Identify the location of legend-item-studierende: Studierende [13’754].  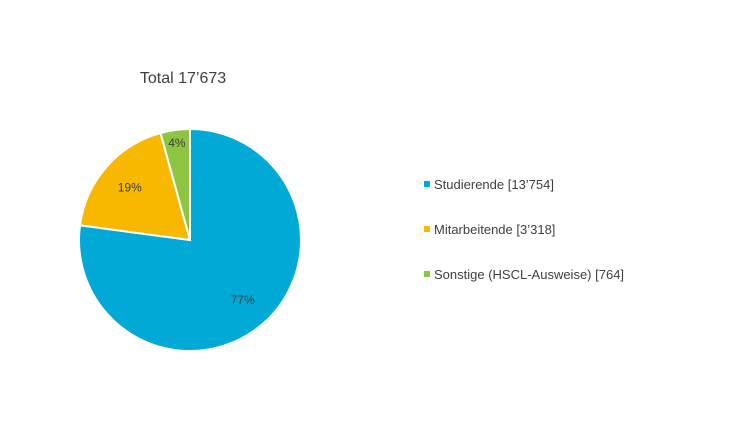
(524, 184).